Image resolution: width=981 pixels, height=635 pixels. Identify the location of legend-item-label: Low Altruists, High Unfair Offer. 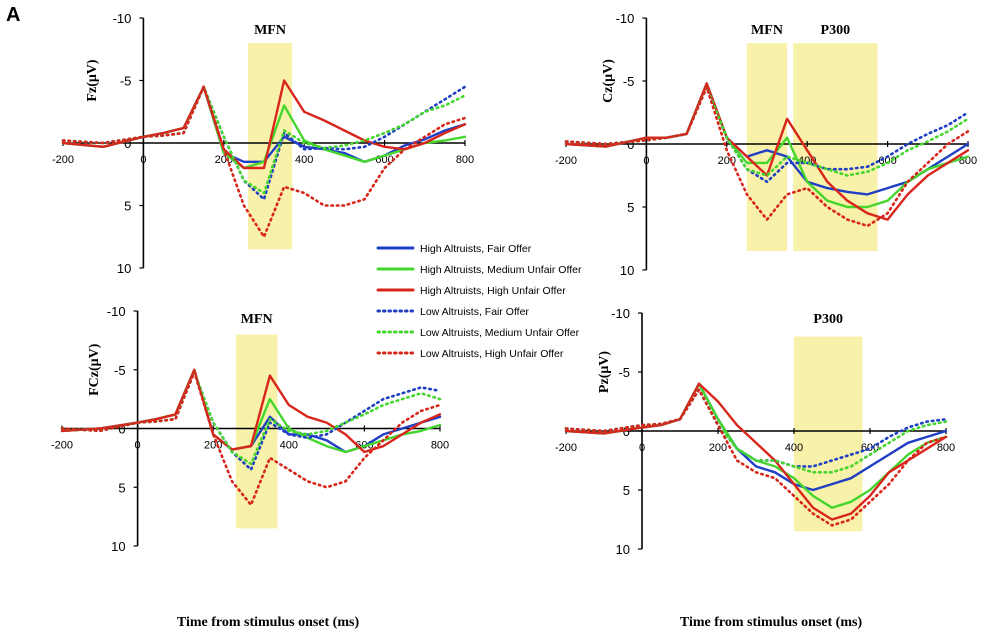
(492, 354).